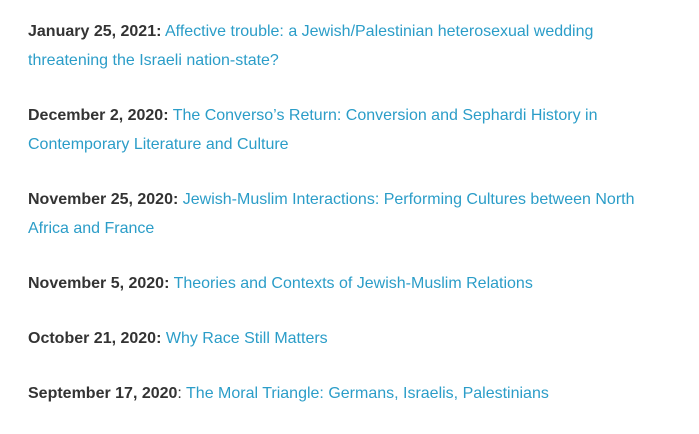 Image resolution: width=699 pixels, height=434 pixels. Describe the element at coordinates (100, 199) in the screenshot. I see `event-date: November 25, 2020` at that location.